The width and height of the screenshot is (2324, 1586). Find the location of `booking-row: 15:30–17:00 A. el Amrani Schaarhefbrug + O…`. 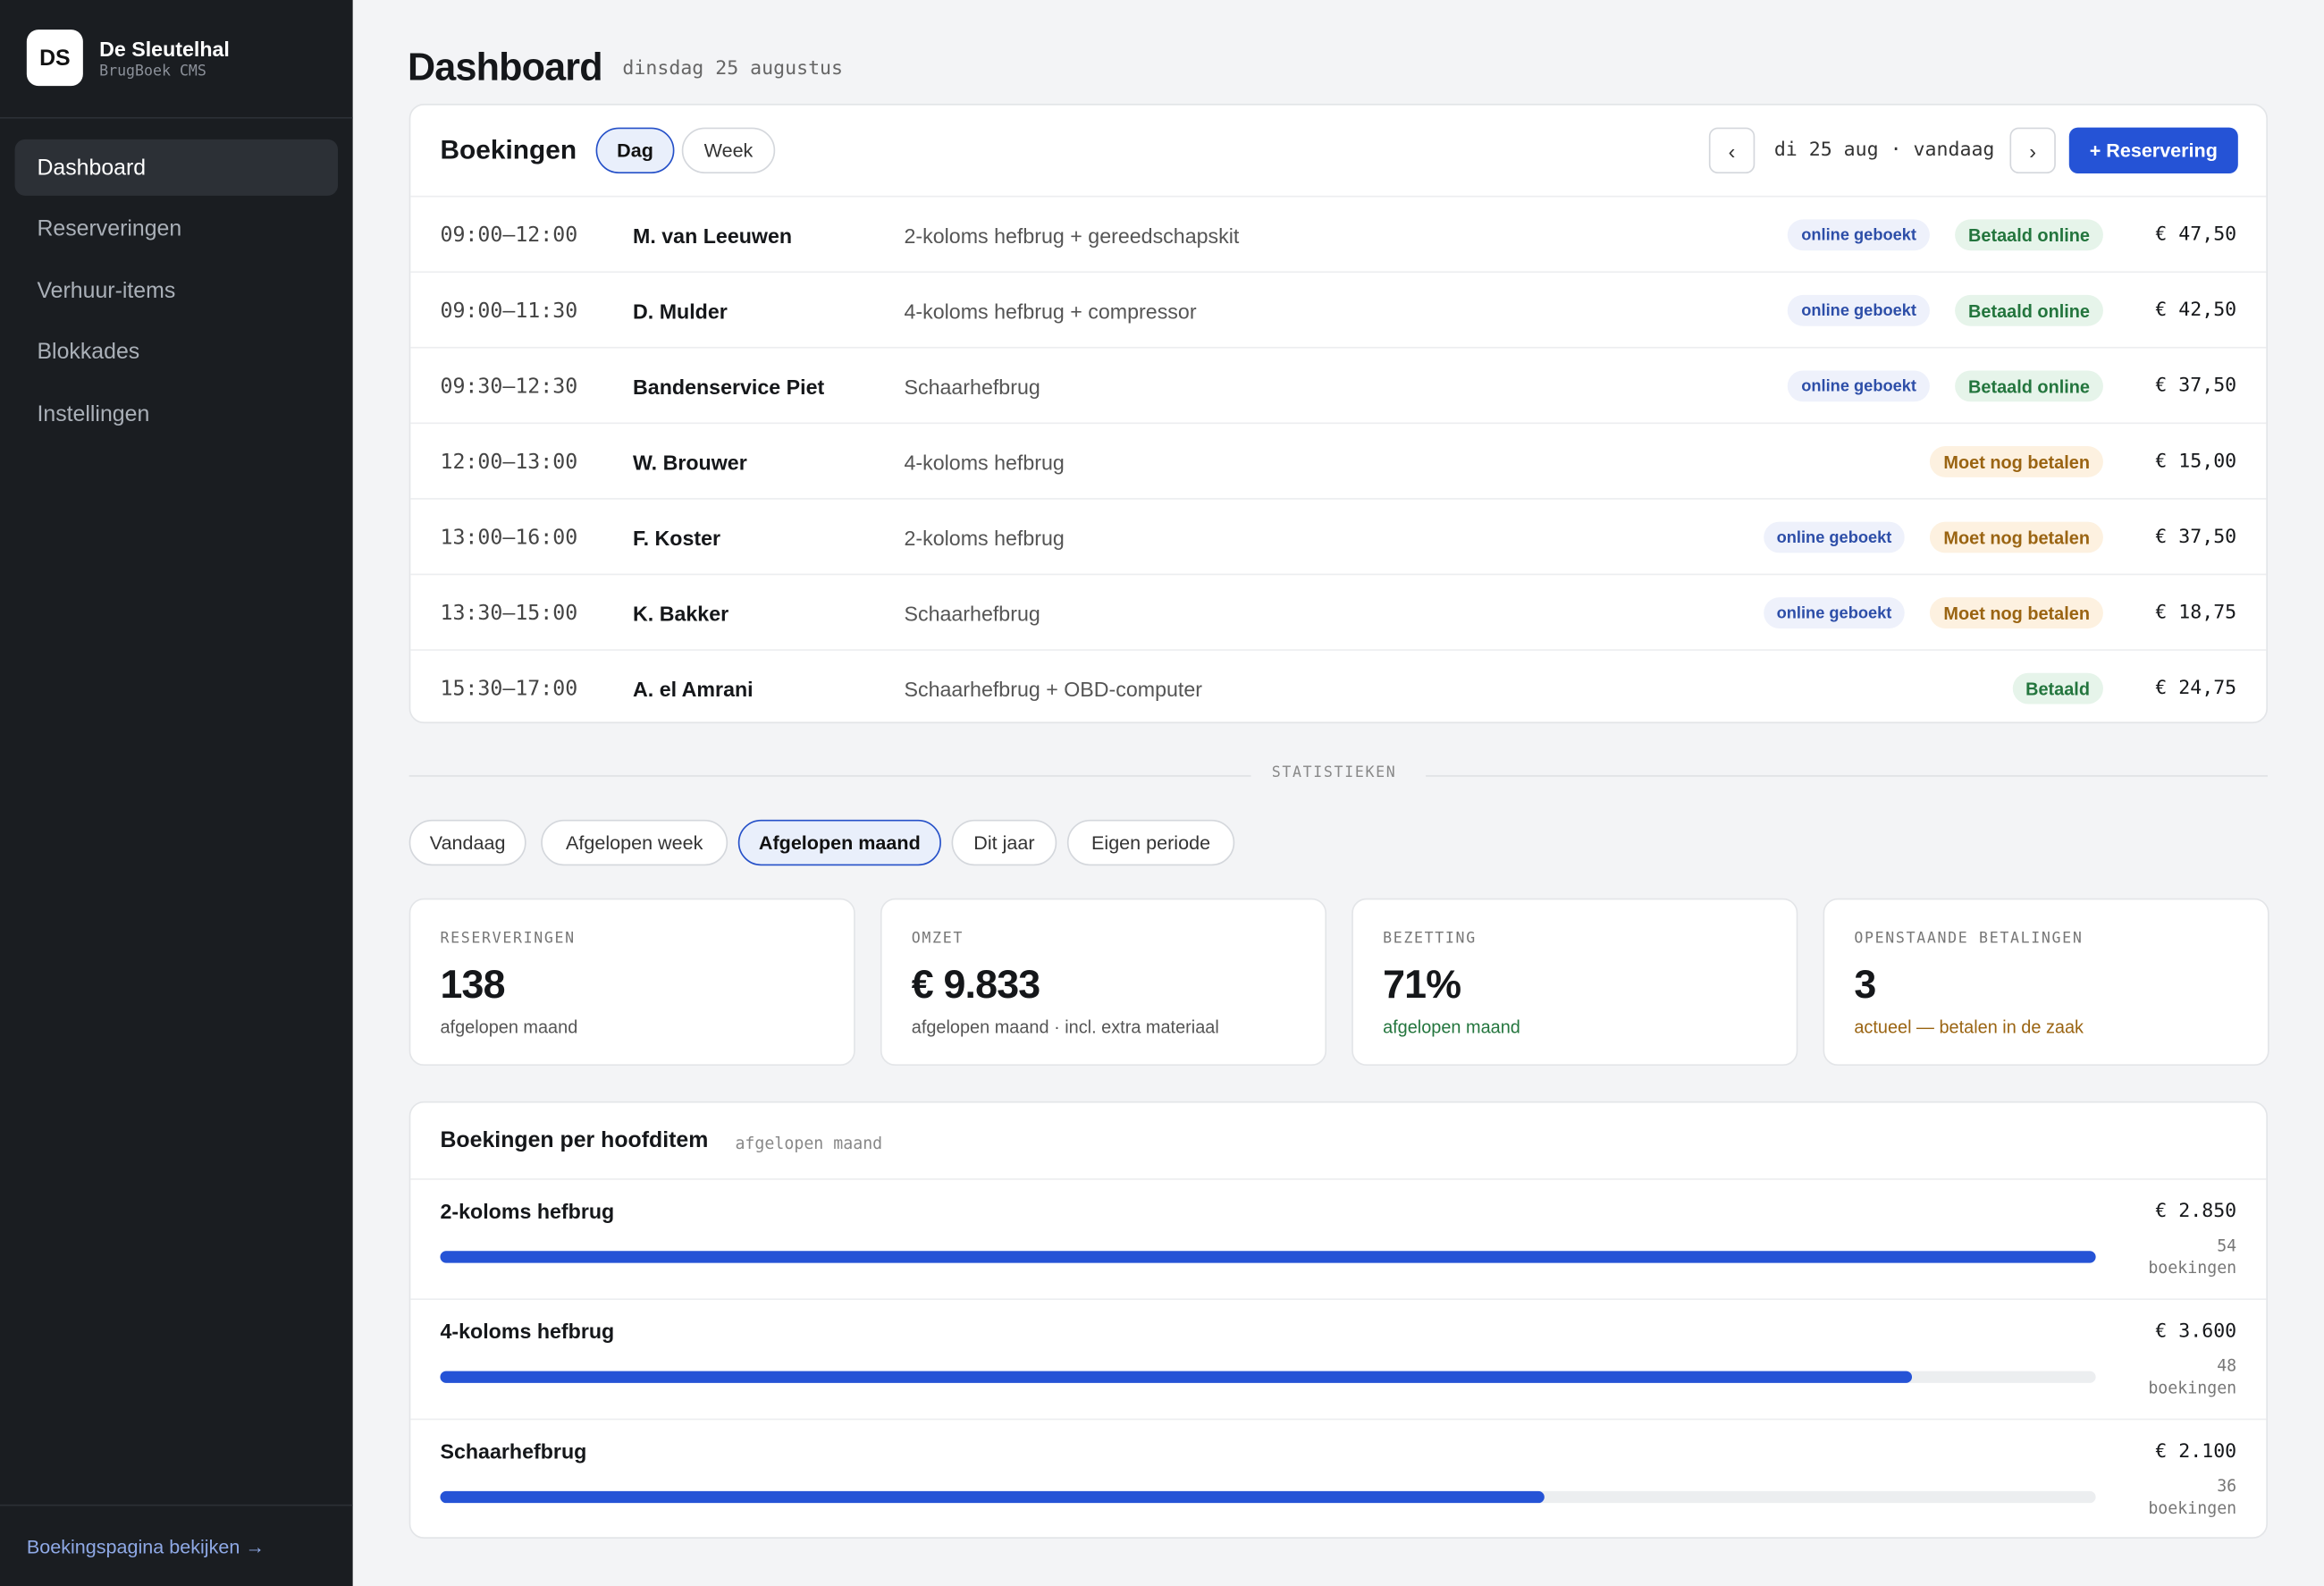

booking-row: 15:30–17:00 A. el Amrani Schaarhefbrug + O… is located at coordinates (1339, 688).